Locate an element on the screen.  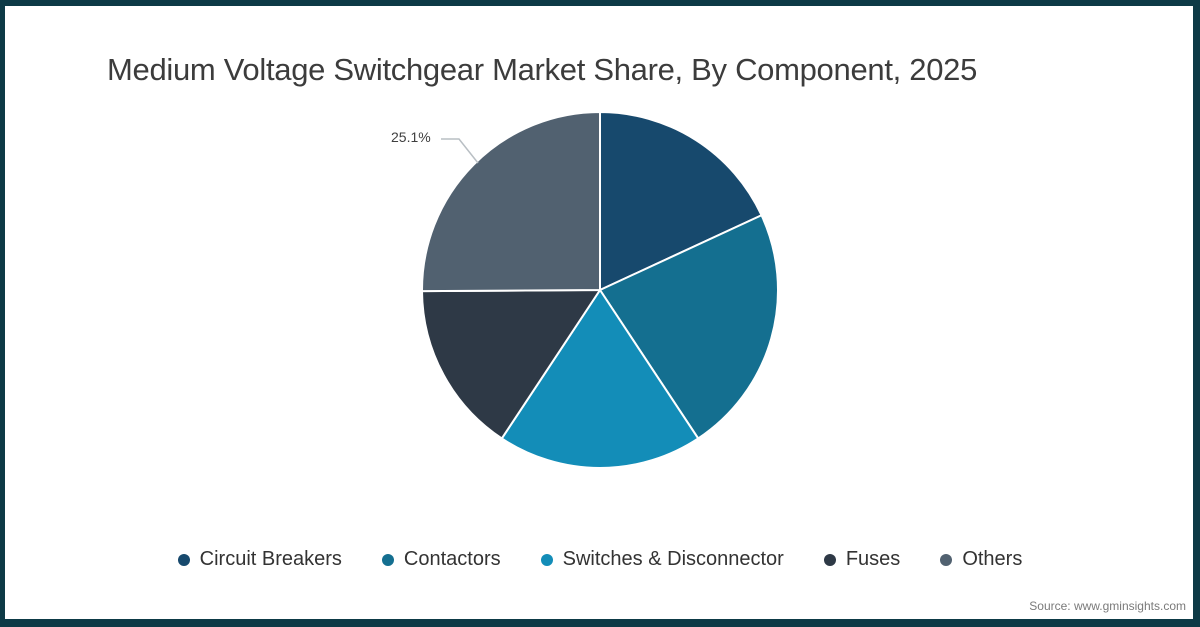
legend-item-switches-disconnector: Switches & Disconnector is located at coordinates (662, 559).